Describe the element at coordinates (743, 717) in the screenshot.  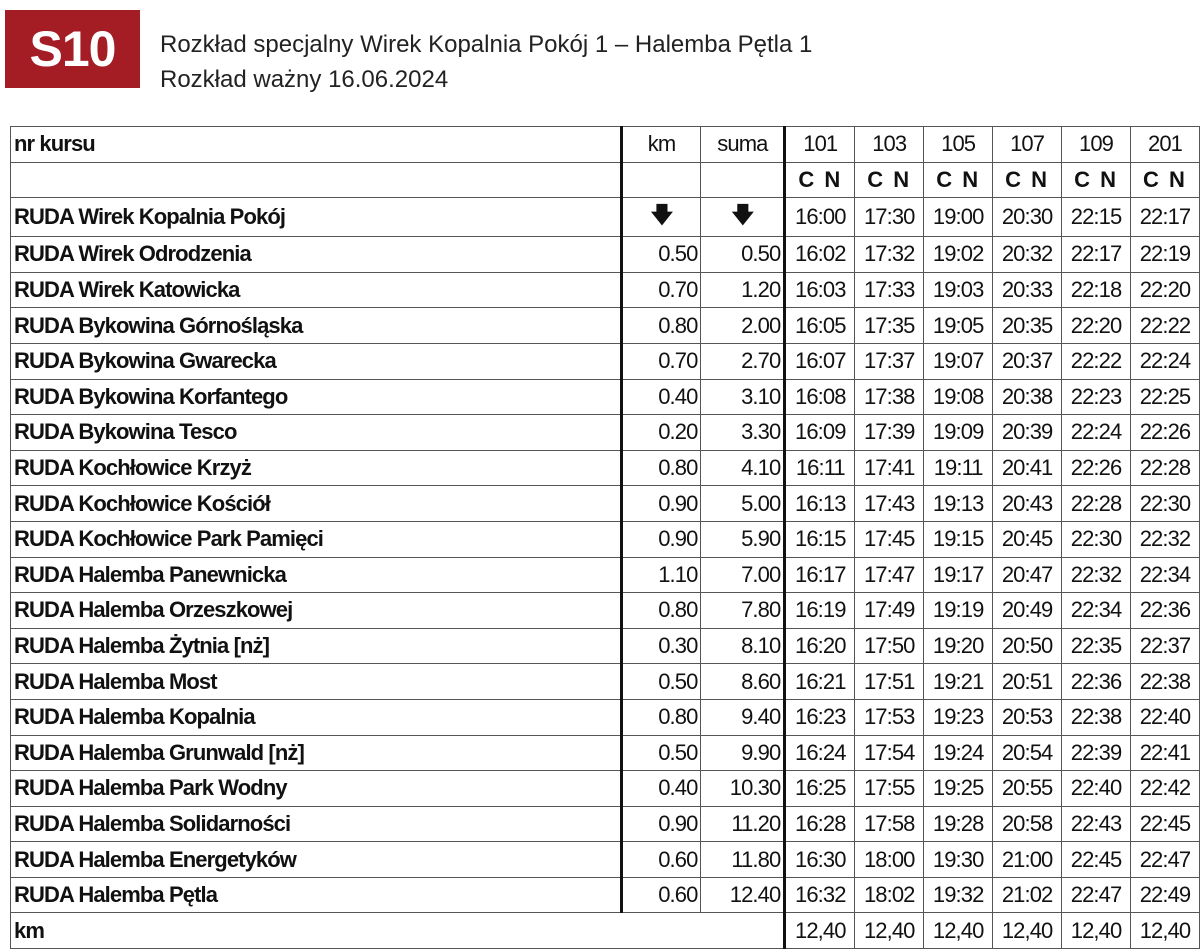
I see `stop-suma: 9.40` at that location.